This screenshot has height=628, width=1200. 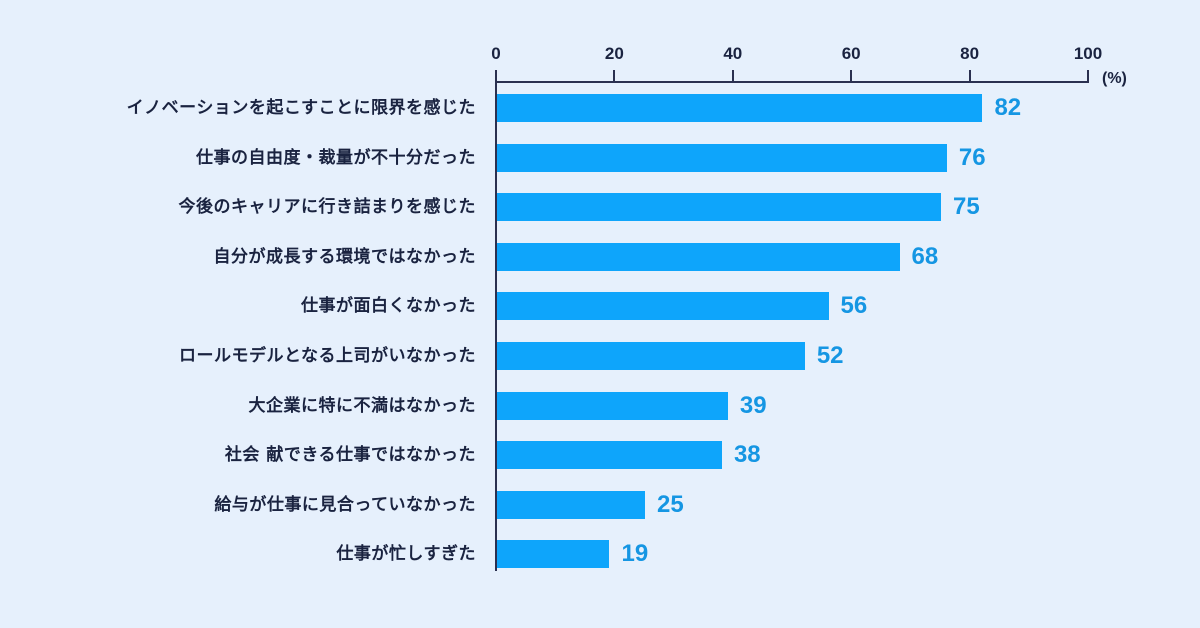 I want to click on value-label: 39, so click(x=753, y=405).